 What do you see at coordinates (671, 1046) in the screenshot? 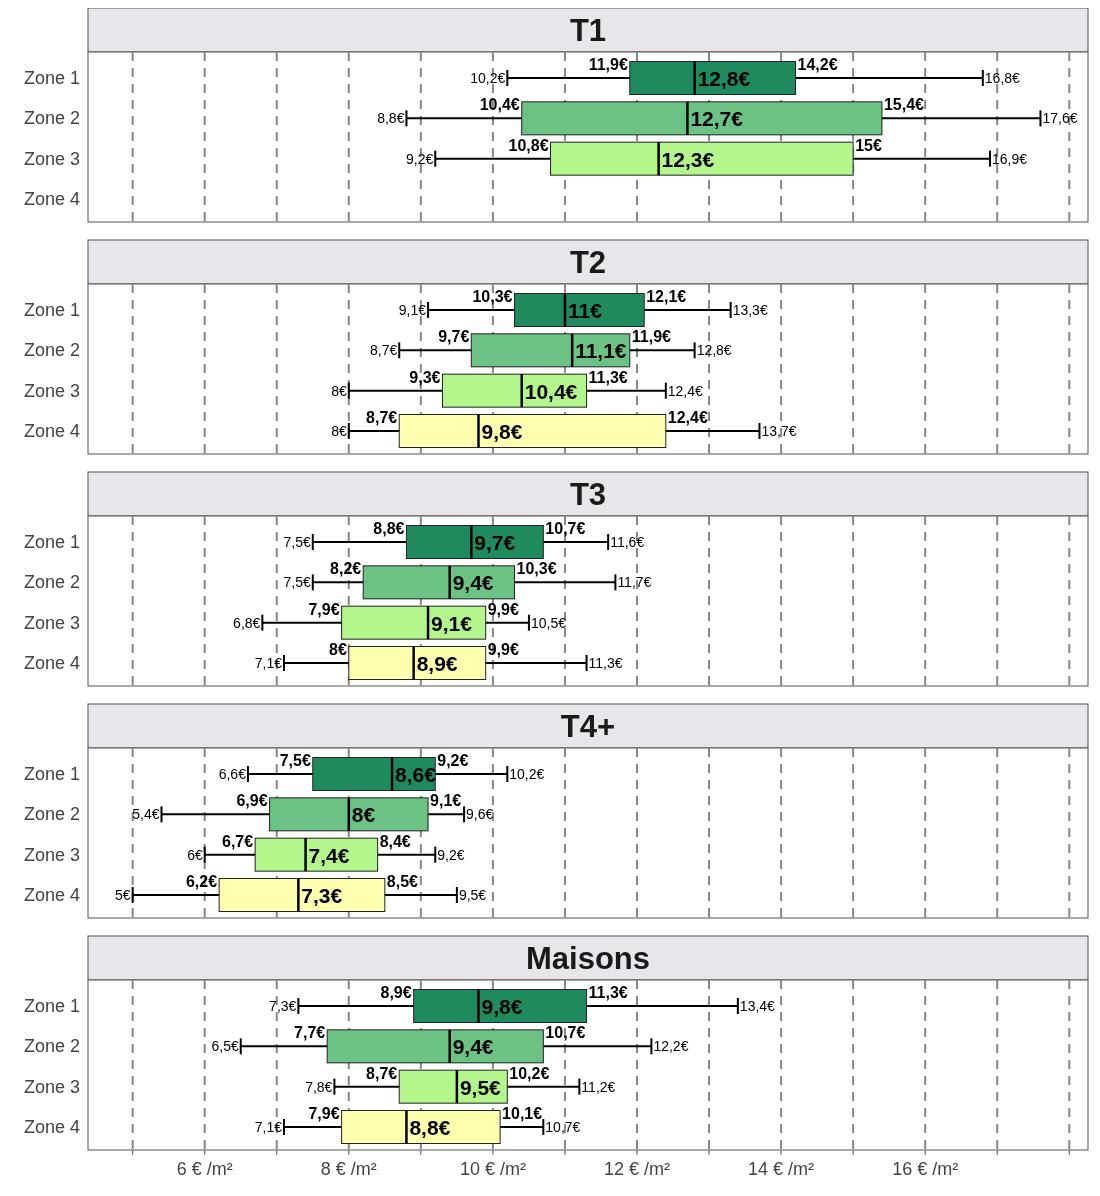
I see `text: 12,2€` at bounding box center [671, 1046].